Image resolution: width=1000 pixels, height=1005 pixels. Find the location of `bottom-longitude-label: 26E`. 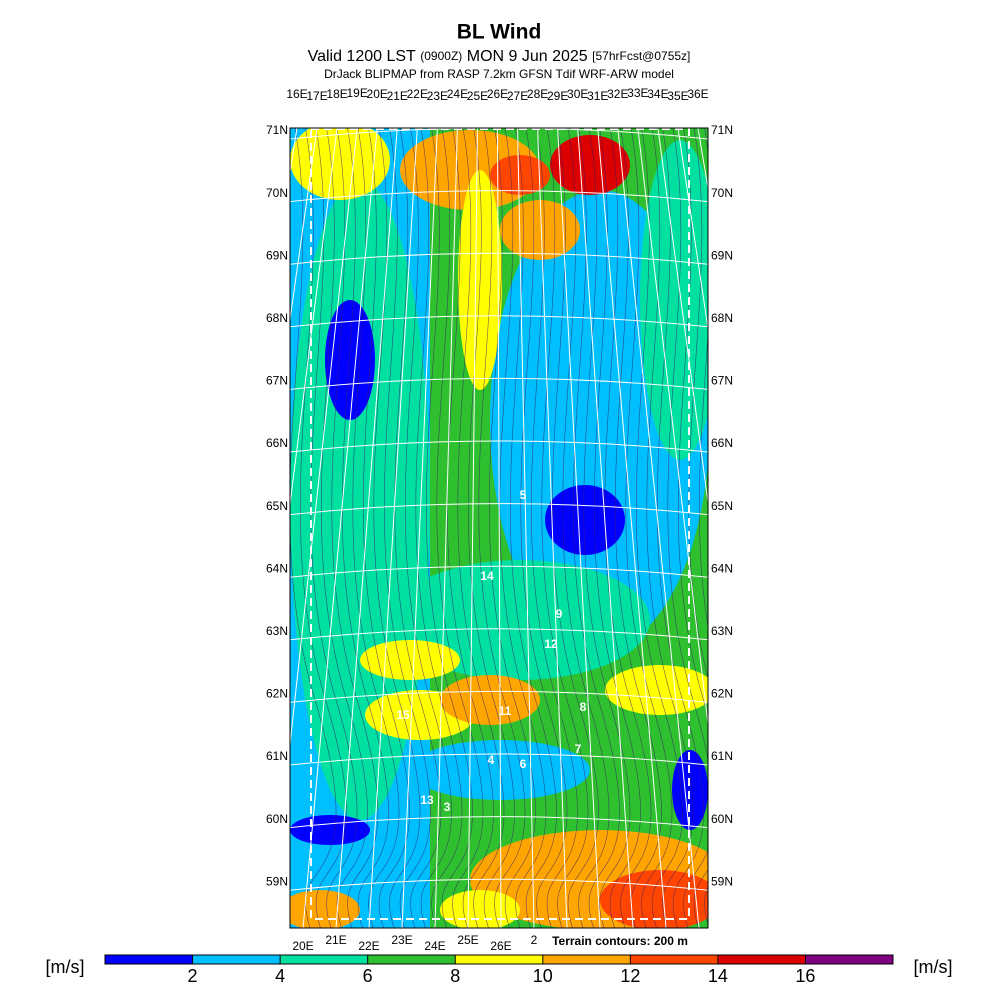

bottom-longitude-label: 26E is located at coordinates (500, 946).